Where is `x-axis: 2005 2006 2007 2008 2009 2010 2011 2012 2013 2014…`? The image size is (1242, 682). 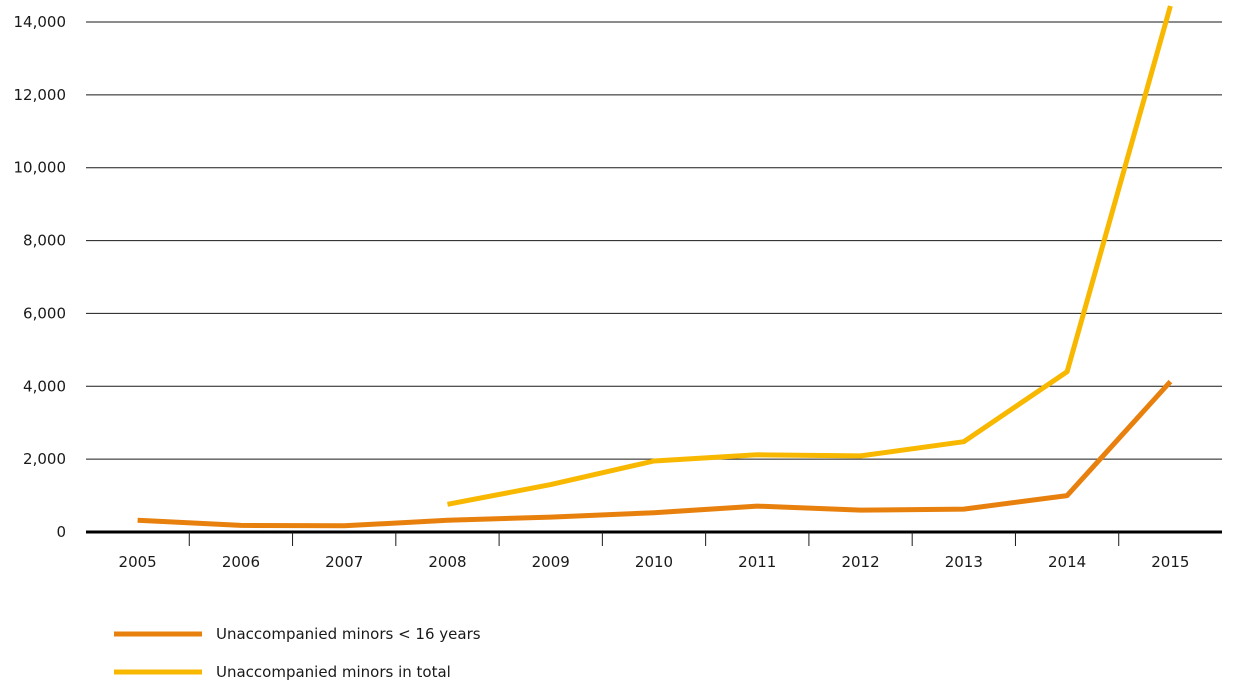
x-axis: 2005 2006 2007 2008 2009 2010 2011 2012 2013 2014… is located at coordinates (654, 551).